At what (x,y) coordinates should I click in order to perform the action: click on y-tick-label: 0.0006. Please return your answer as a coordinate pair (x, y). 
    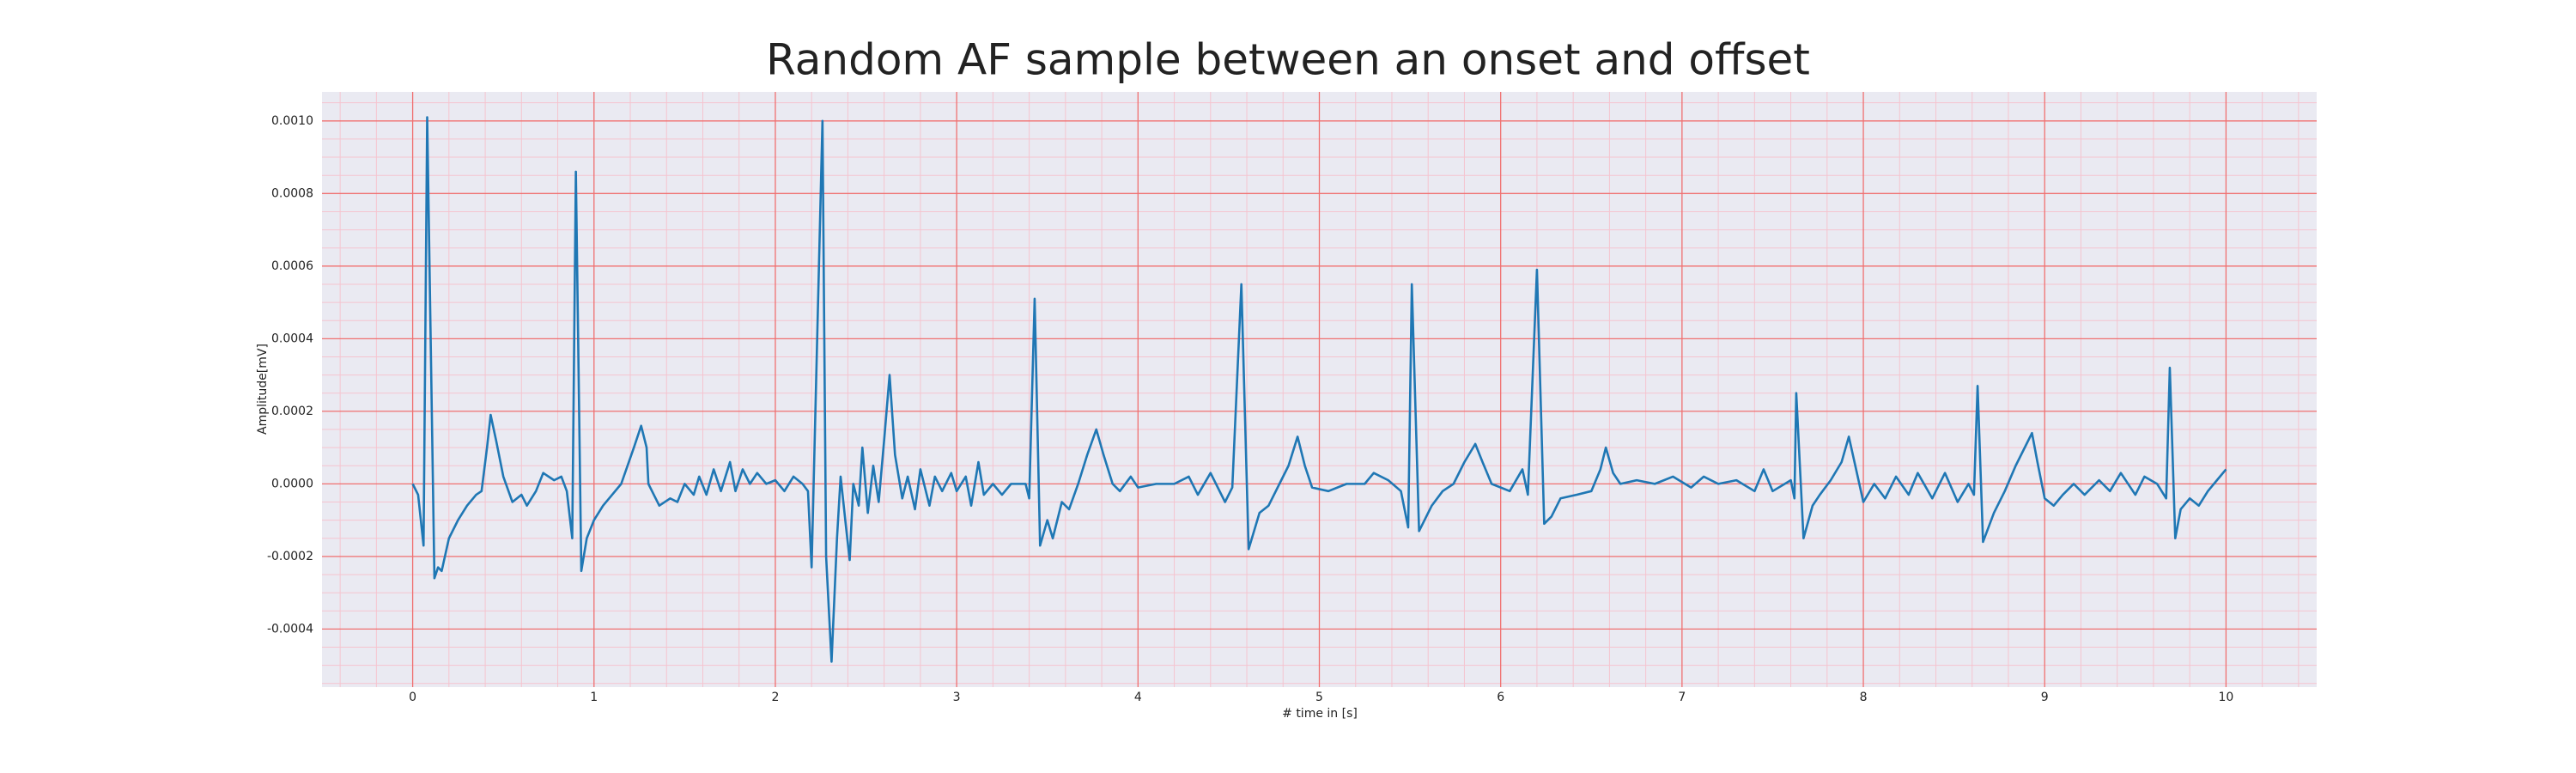
    Looking at the image, I should click on (292, 266).